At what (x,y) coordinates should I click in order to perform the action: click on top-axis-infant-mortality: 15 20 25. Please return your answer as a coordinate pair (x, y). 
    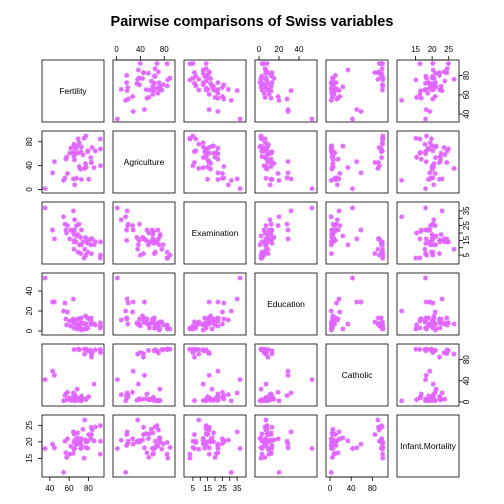
    Looking at the image, I should click on (432, 53).